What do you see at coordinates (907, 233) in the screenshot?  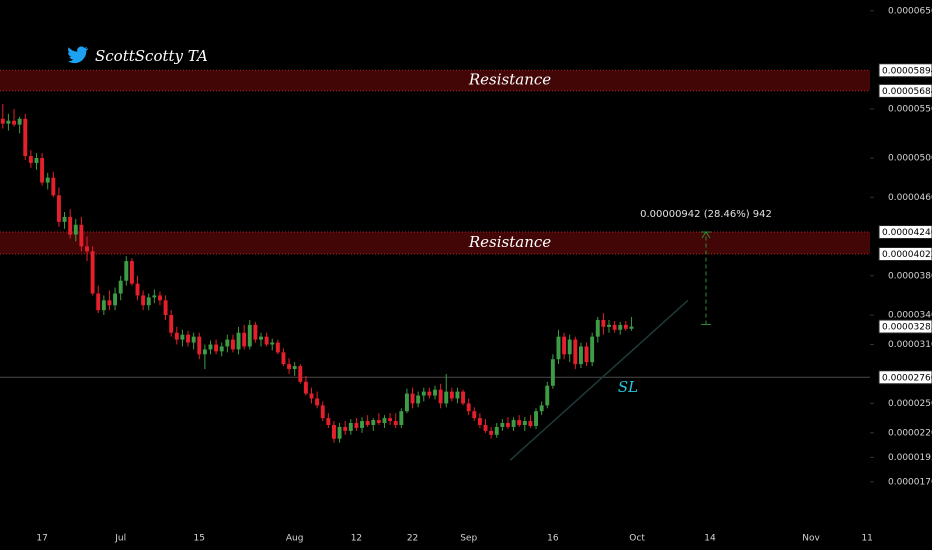 I see `price-box-label: 0.00004246` at bounding box center [907, 233].